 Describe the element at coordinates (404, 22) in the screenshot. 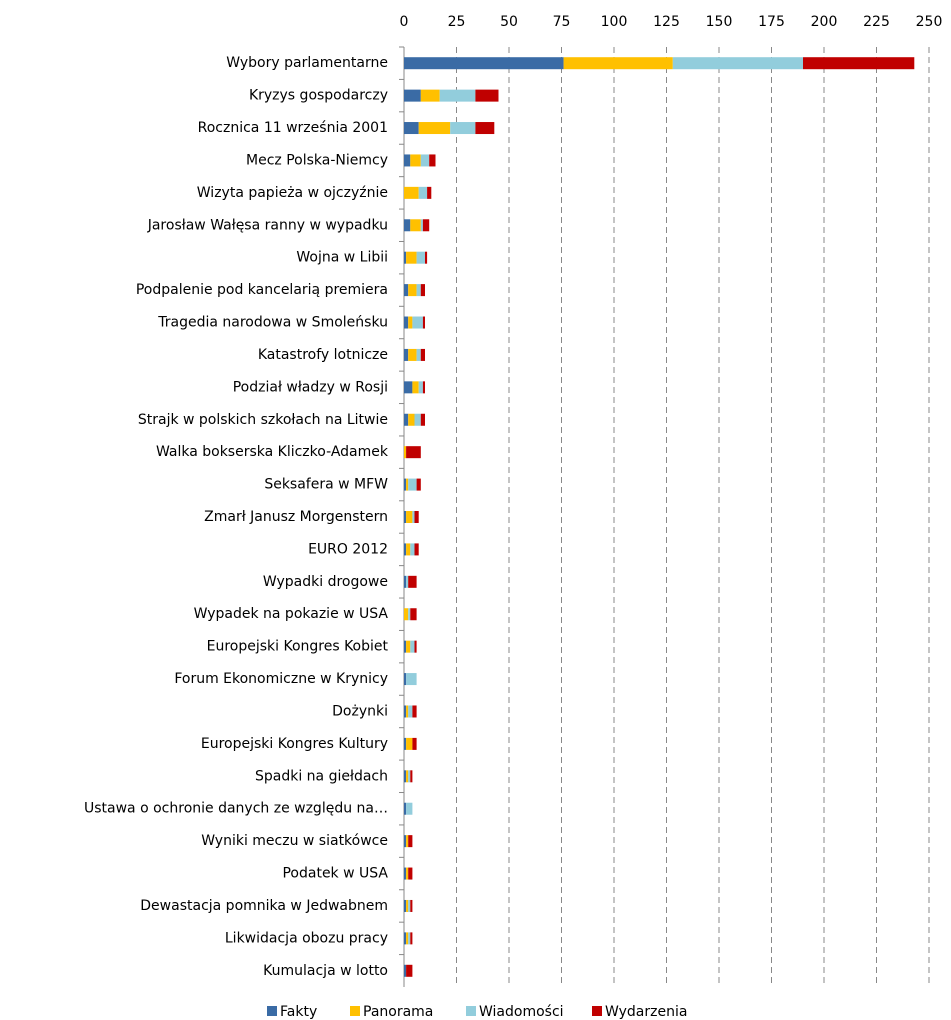

I see `x-tick-label: 0` at that location.